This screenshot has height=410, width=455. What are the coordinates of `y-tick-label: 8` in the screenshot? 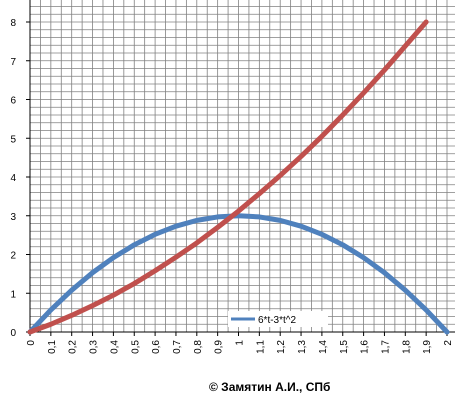 It's located at (13, 23).